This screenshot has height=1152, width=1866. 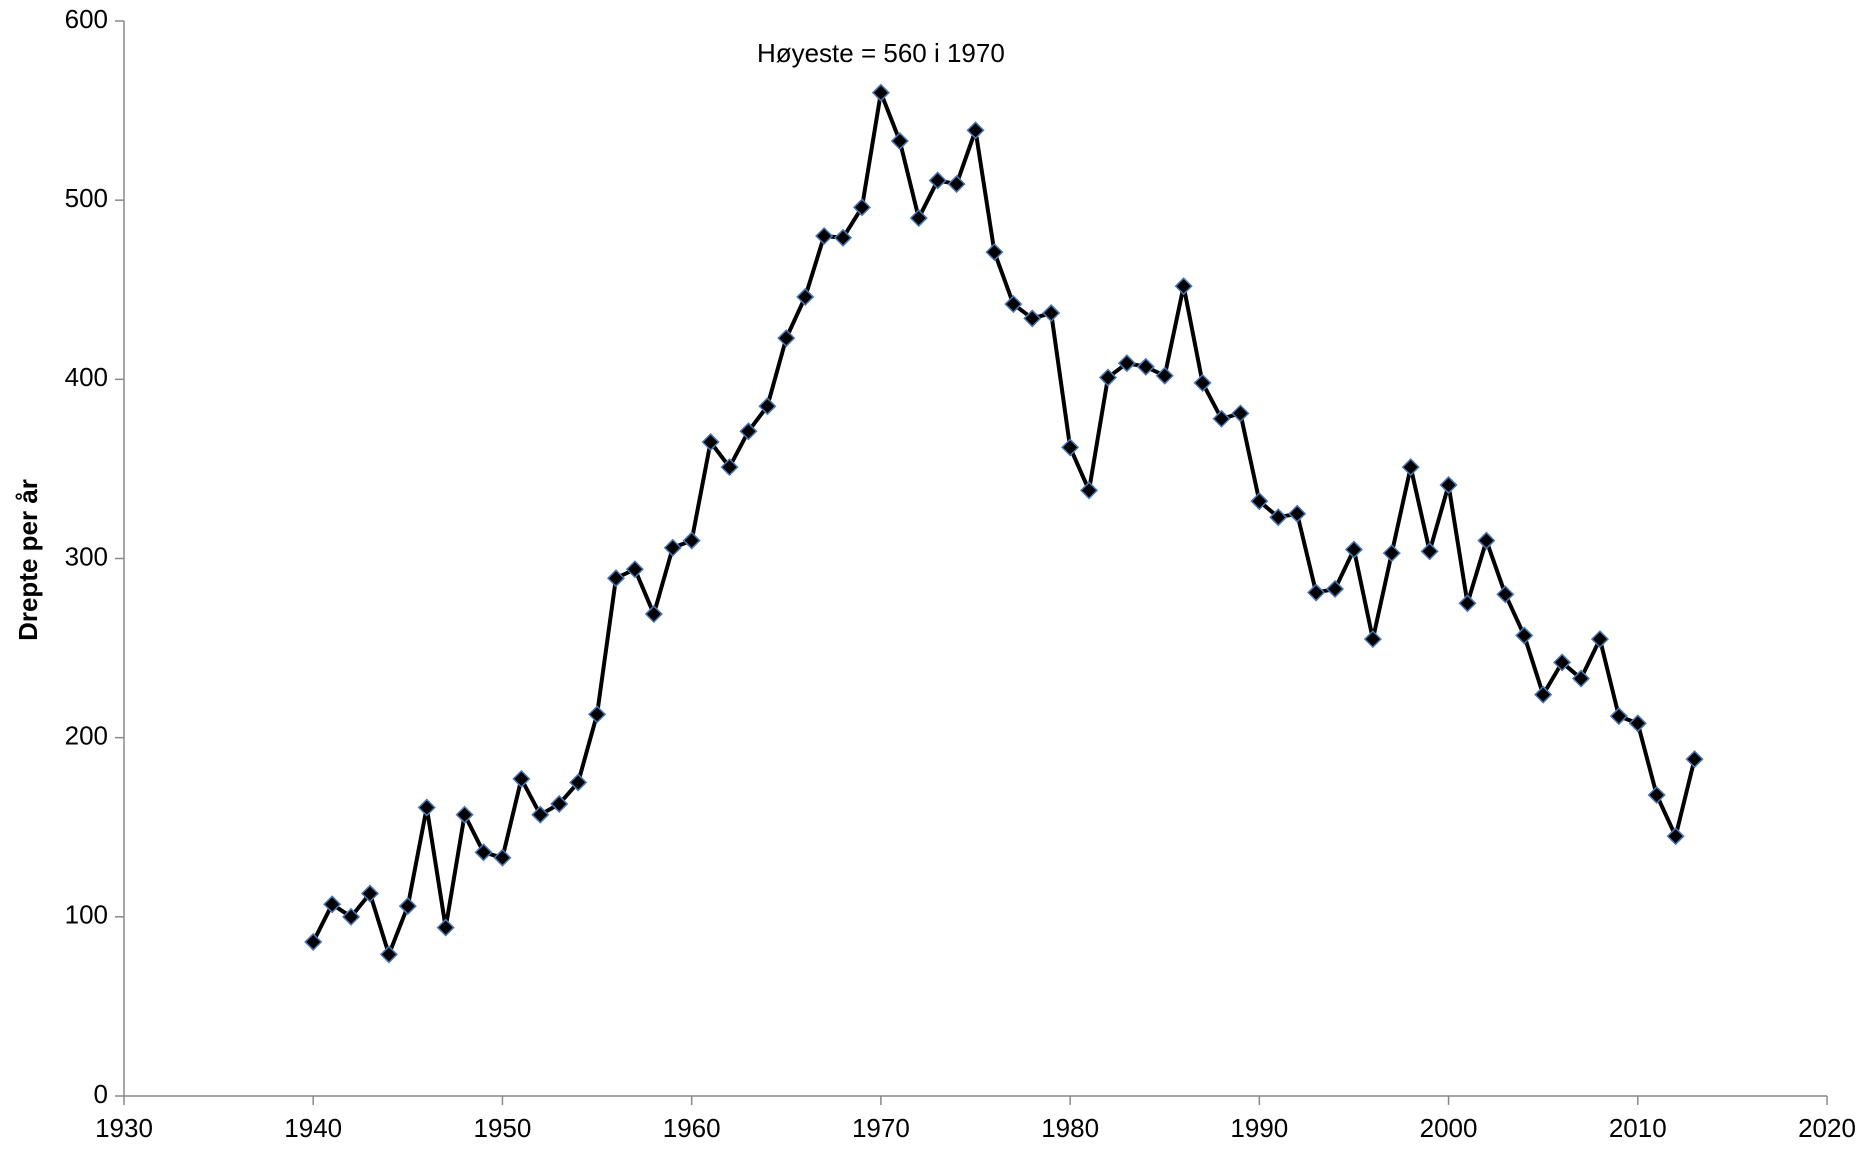 What do you see at coordinates (86, 736) in the screenshot?
I see `y-tick-label: 200` at bounding box center [86, 736].